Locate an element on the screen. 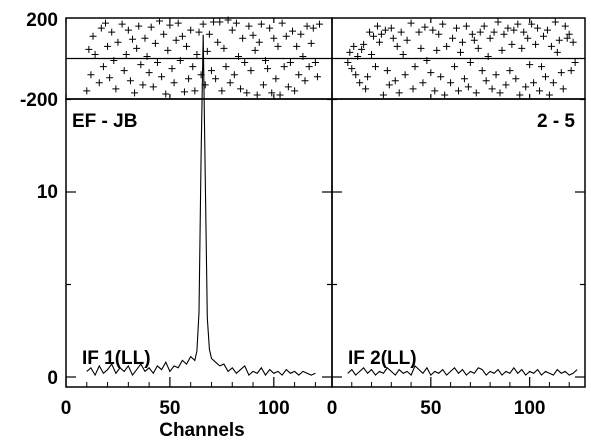 This screenshot has height=440, width=591. amp-ytick-10: 10 is located at coordinates (47, 192).